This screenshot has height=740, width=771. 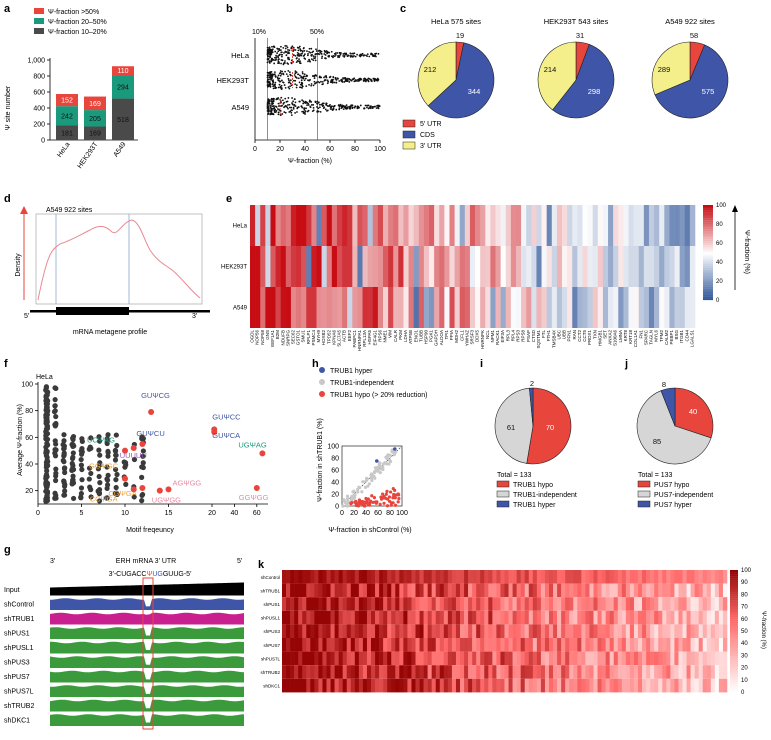 What do you see at coordinates (29, 411) in the screenshot?
I see `panel-f-ytick-label-3: 80` at bounding box center [29, 411].